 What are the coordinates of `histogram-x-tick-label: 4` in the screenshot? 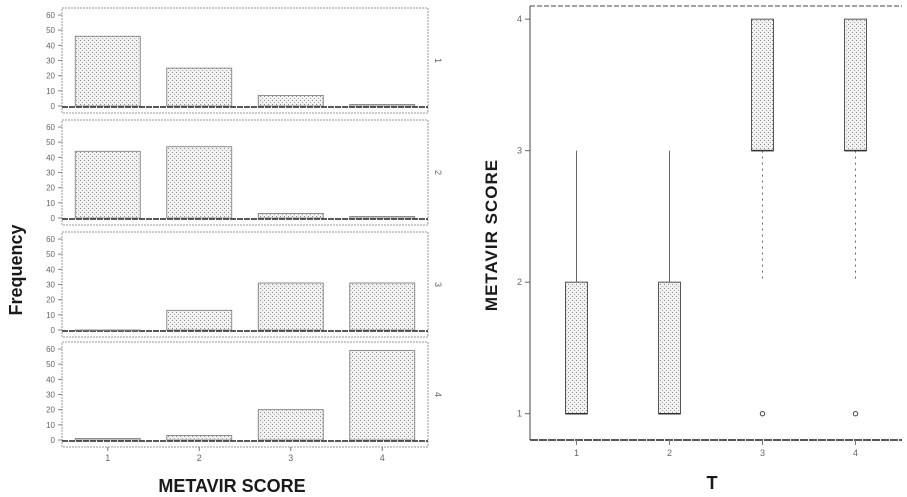 It's located at (382, 458).